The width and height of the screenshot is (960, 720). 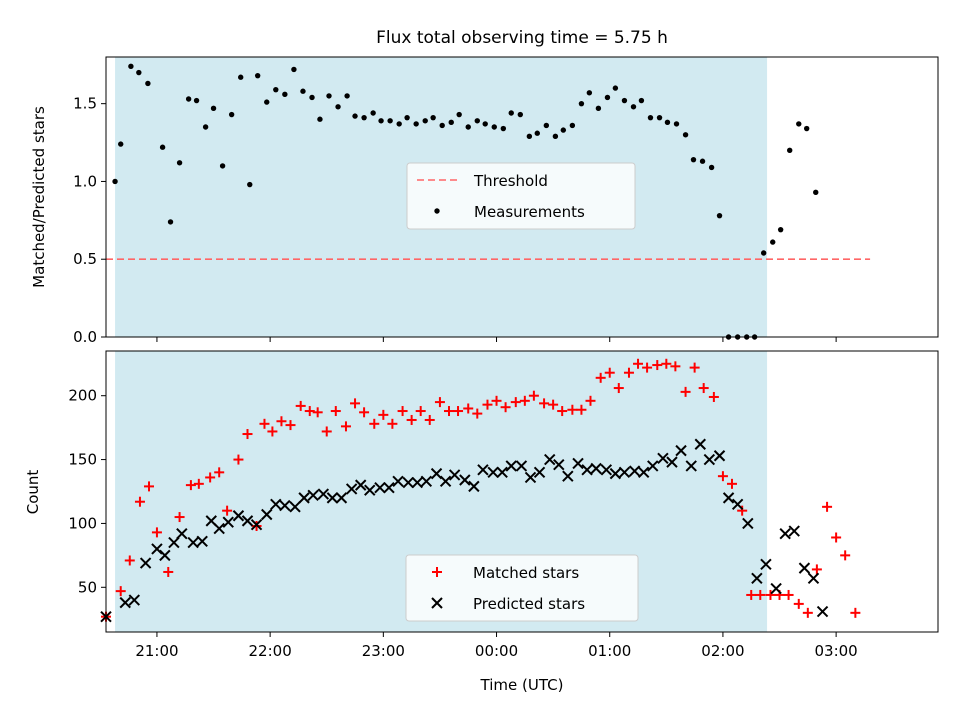 What do you see at coordinates (496, 646) in the screenshot?
I see `bottom-x-ticks: 21:00 22:00 23:00 00:00 01:00 02:00 03:00` at bounding box center [496, 646].